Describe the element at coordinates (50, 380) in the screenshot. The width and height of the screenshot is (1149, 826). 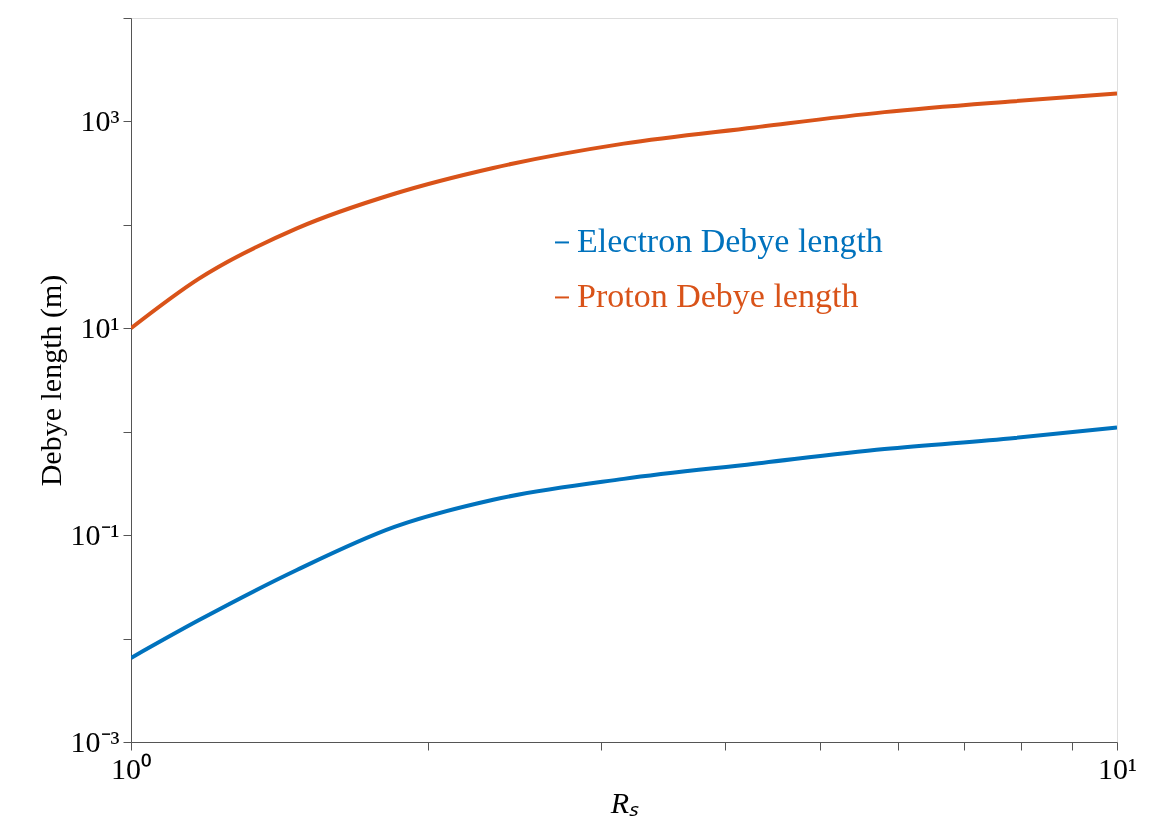
I see `y-axis-title: Debye length (m)` at that location.